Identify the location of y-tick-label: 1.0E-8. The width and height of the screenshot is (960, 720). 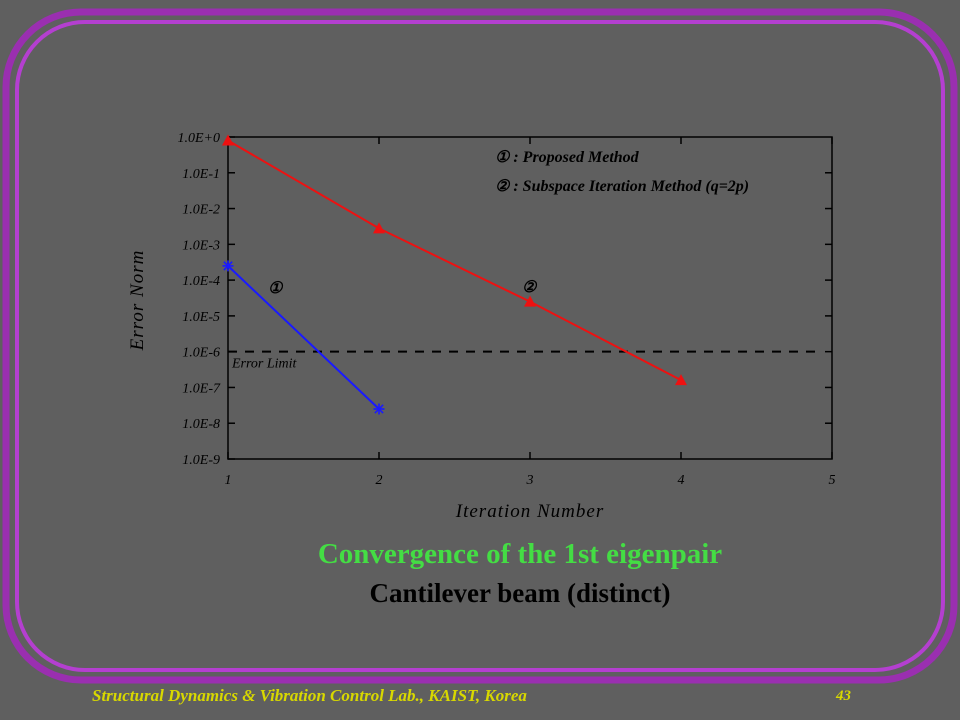
(201, 424).